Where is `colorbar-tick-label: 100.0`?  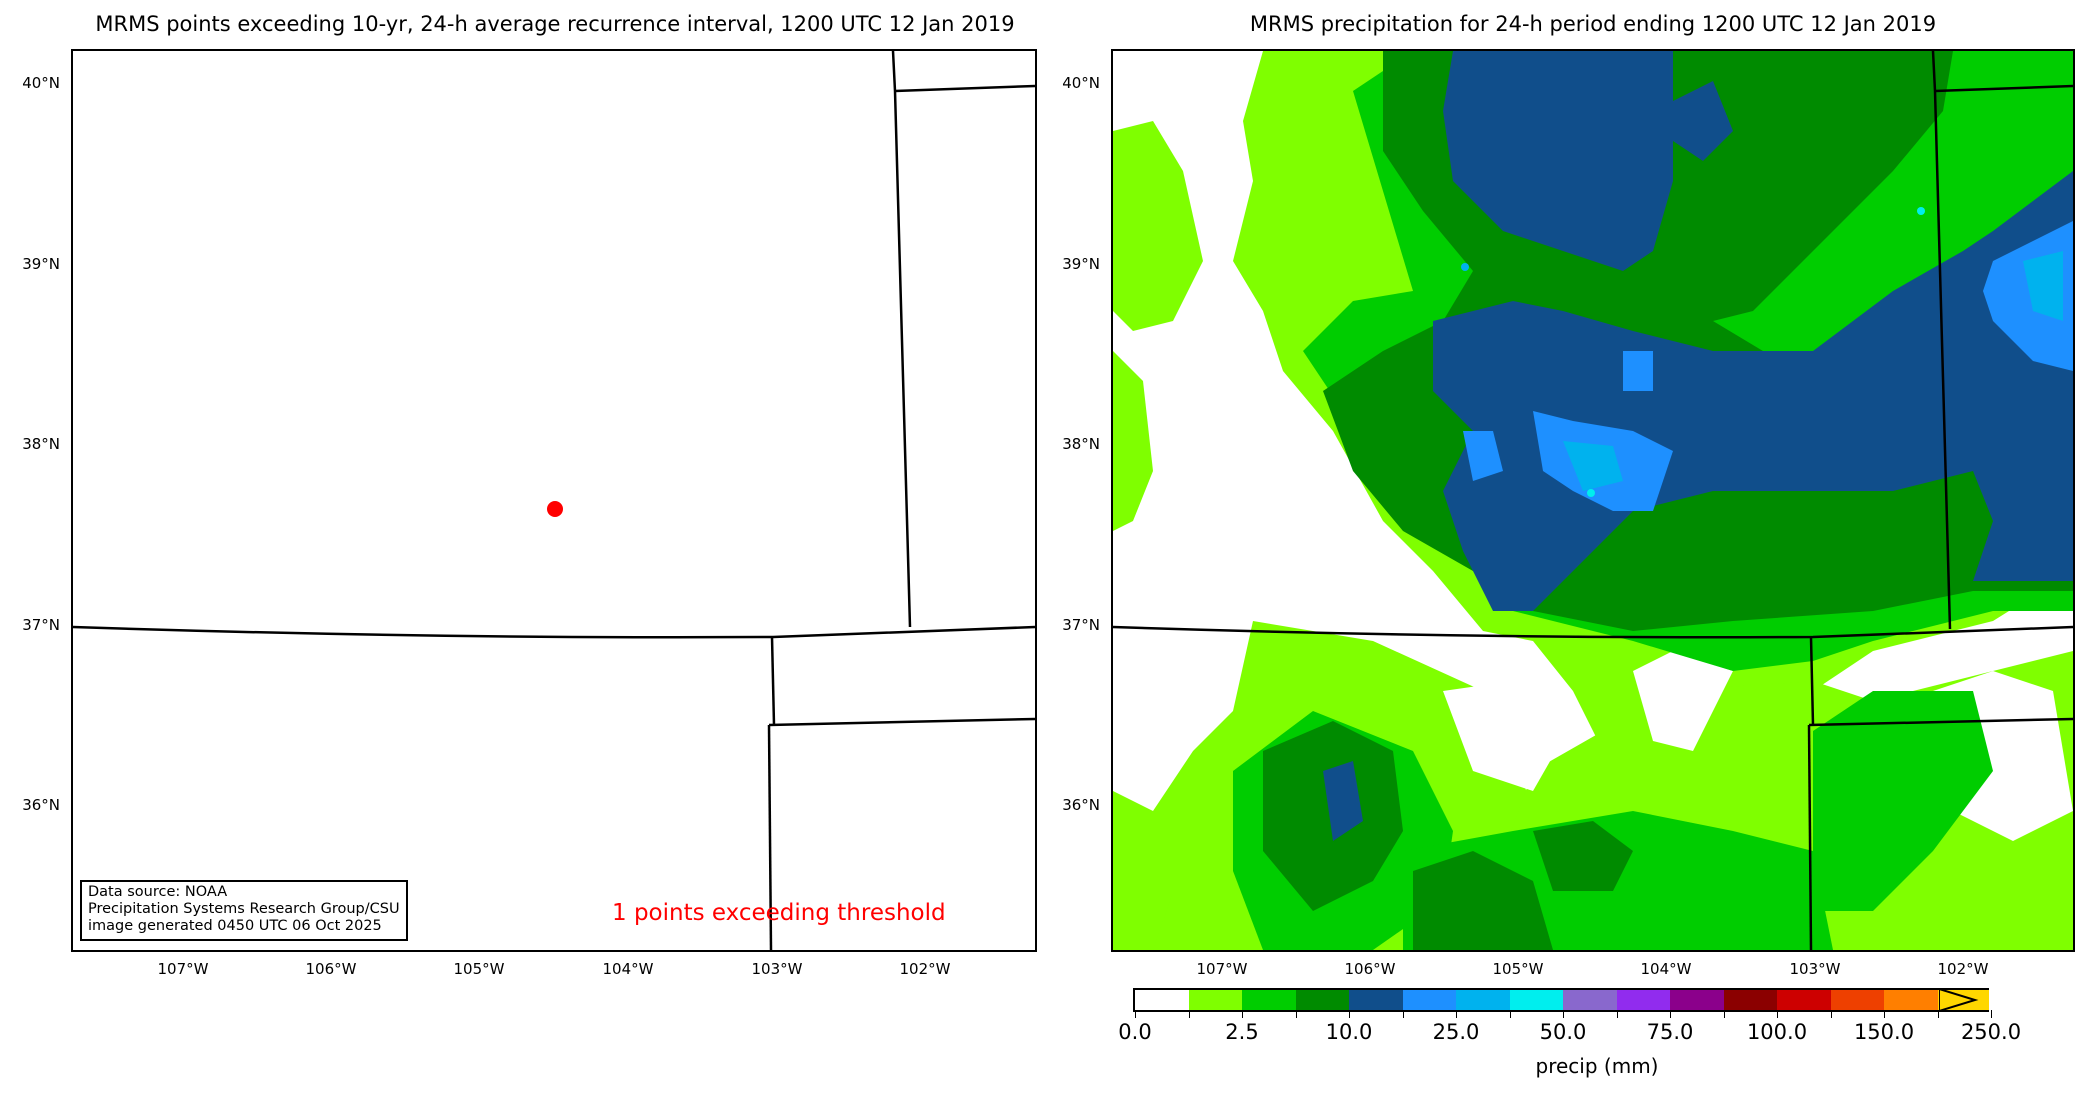 colorbar-tick-label: 100.0 is located at coordinates (1777, 1032).